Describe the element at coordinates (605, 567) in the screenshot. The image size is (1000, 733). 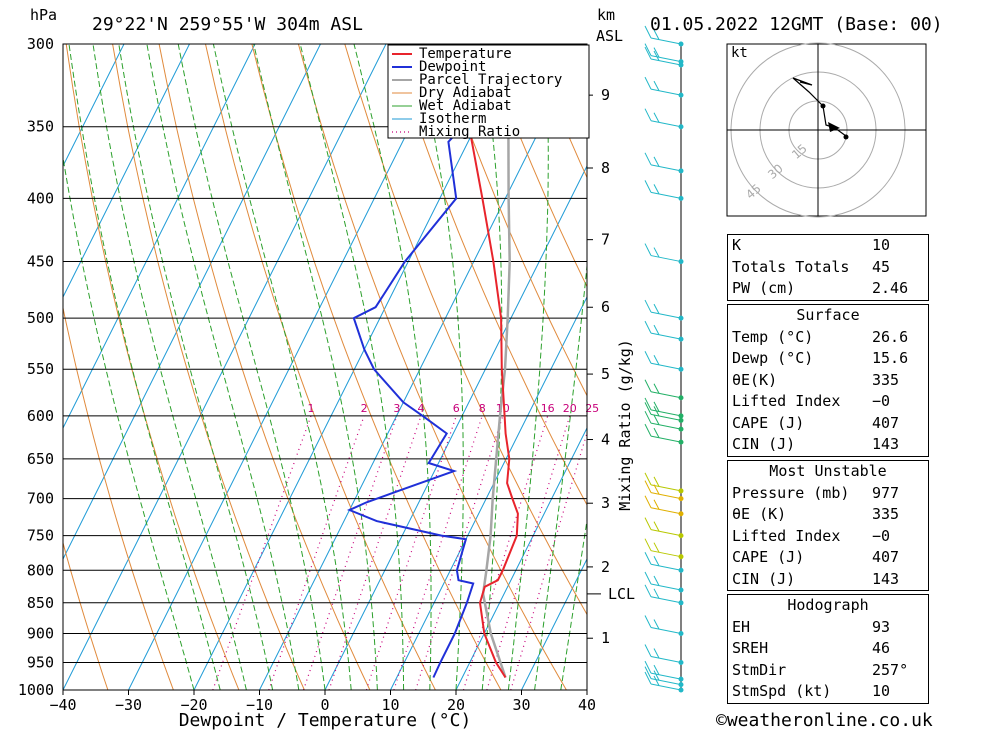
I see `km-tick-label: 2` at that location.